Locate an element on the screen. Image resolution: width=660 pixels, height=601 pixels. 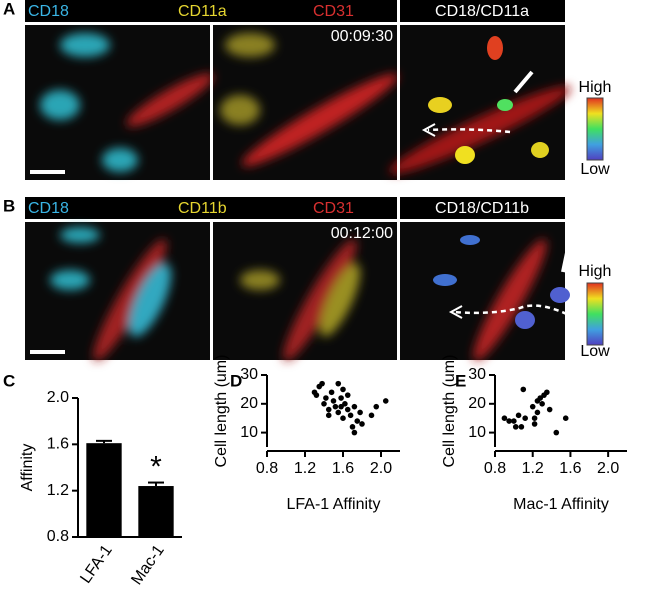
annotation: * is located at coordinates (156, 466).